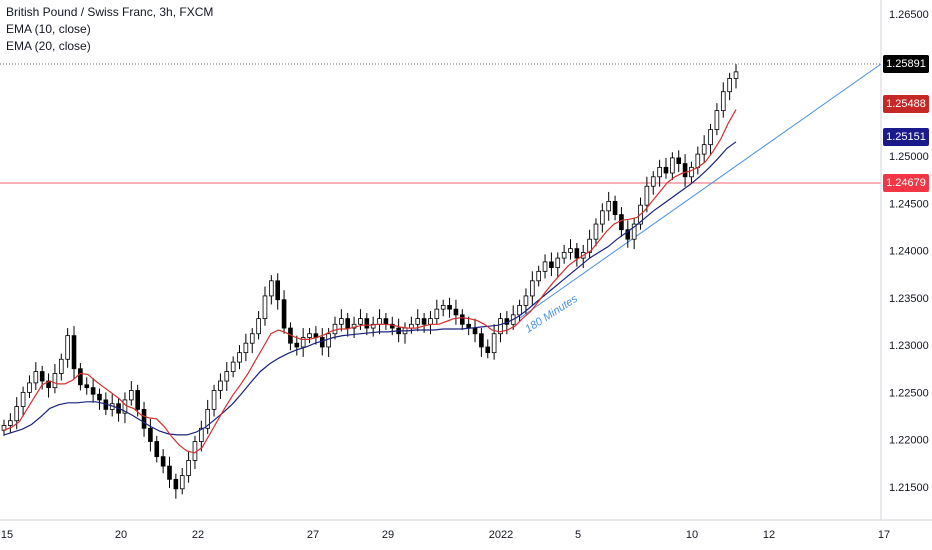 The image size is (932, 550). What do you see at coordinates (48, 29) in the screenshot?
I see `ema10-legend: EMA (10, close)` at bounding box center [48, 29].